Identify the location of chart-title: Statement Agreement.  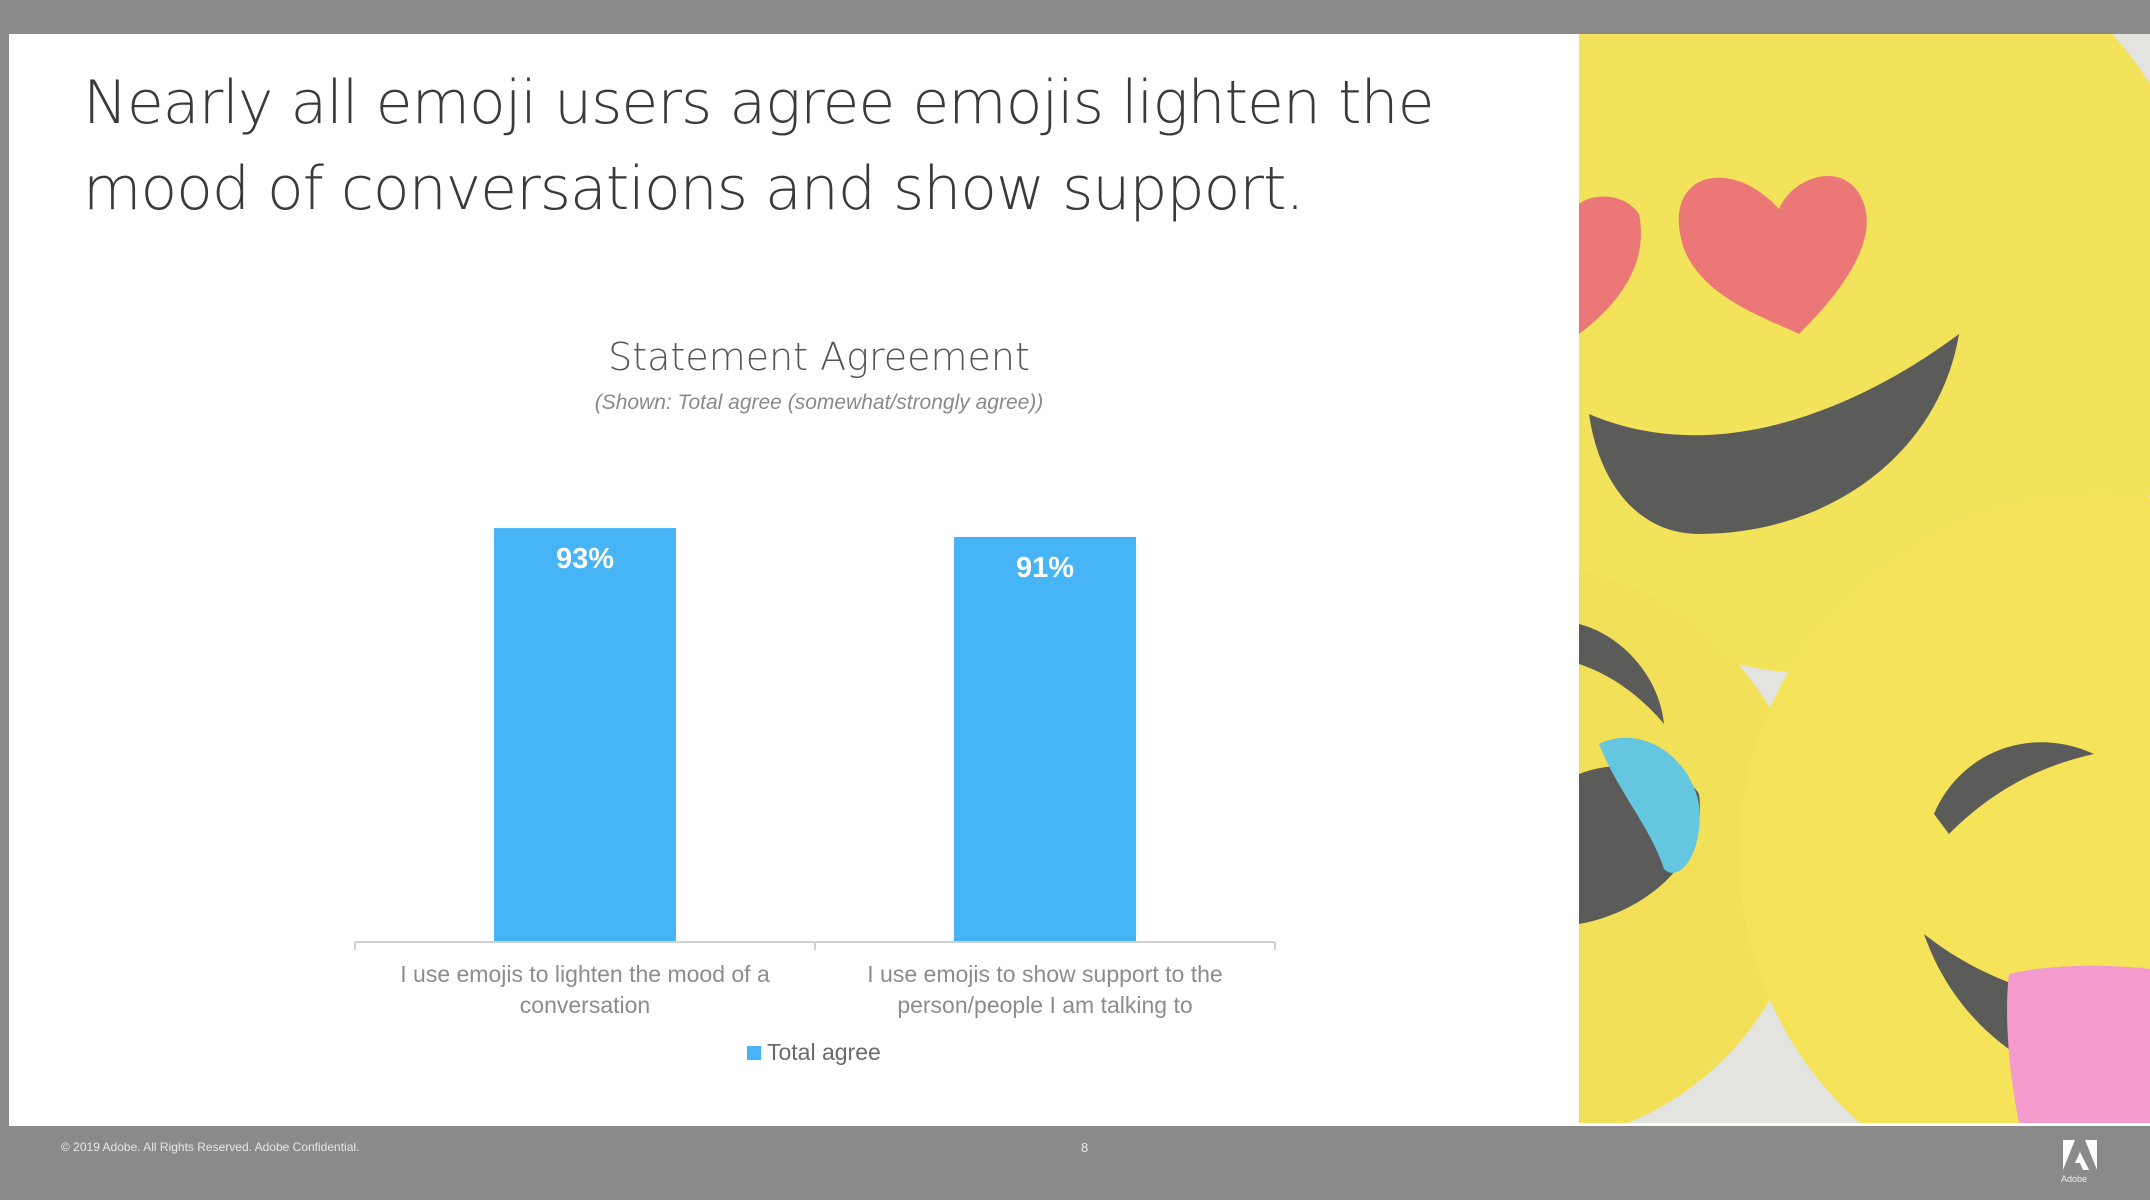
(819, 357).